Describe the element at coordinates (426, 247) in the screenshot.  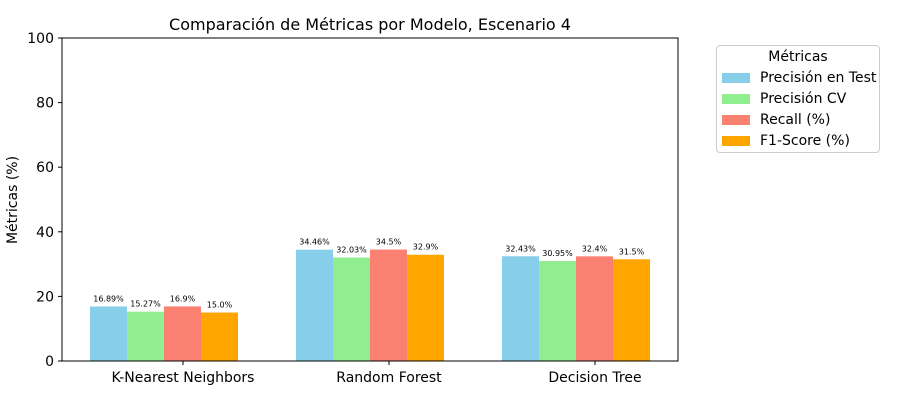
I see `data-label-3-1: 32.9%` at that location.